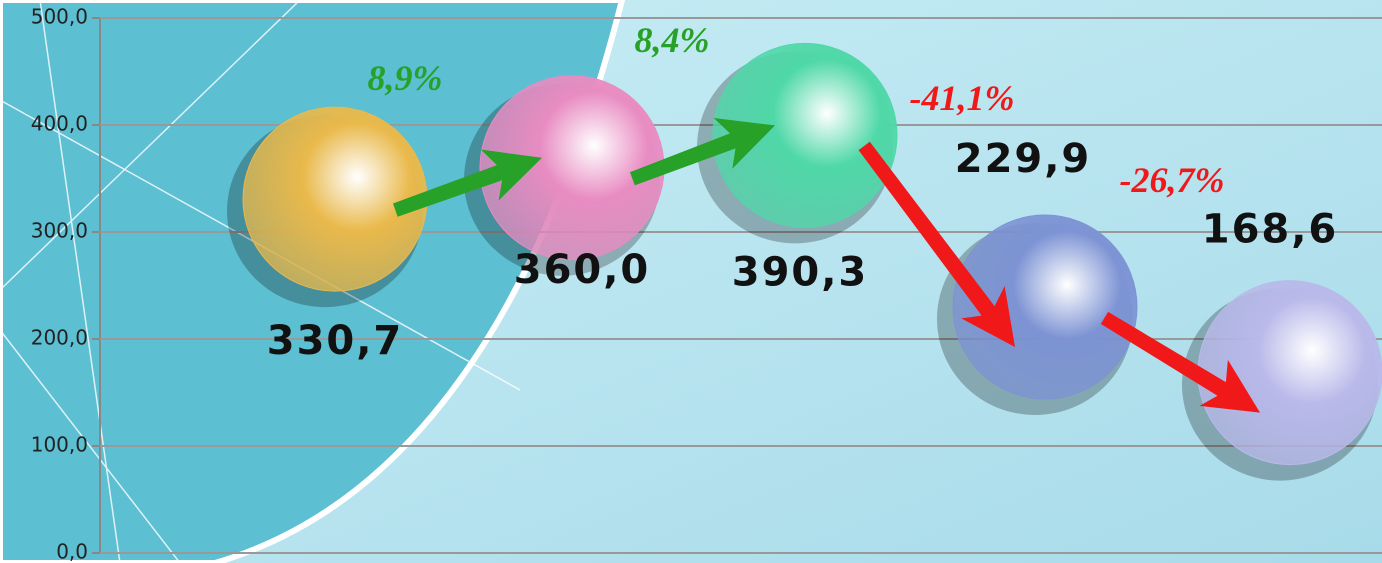 The height and width of the screenshot is (563, 1382). What do you see at coordinates (59, 445) in the screenshot?
I see `y-tick-label: 100,0` at bounding box center [59, 445].